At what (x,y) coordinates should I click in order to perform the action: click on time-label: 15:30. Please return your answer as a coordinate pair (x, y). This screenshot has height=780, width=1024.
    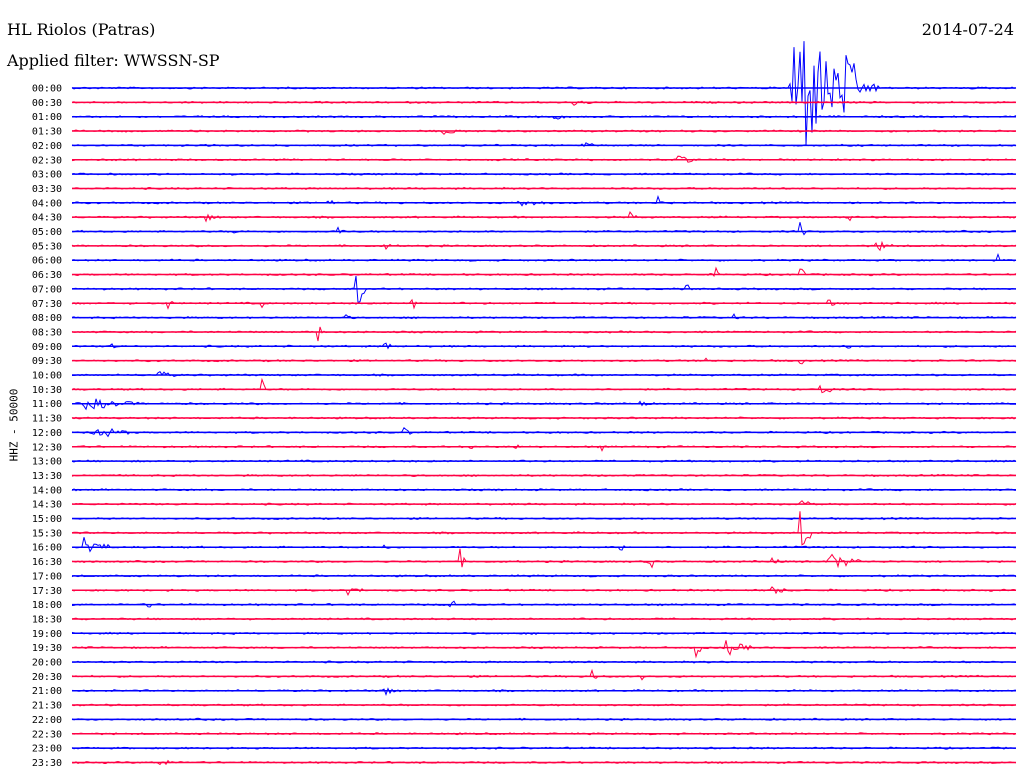
    Looking at the image, I should click on (47, 533).